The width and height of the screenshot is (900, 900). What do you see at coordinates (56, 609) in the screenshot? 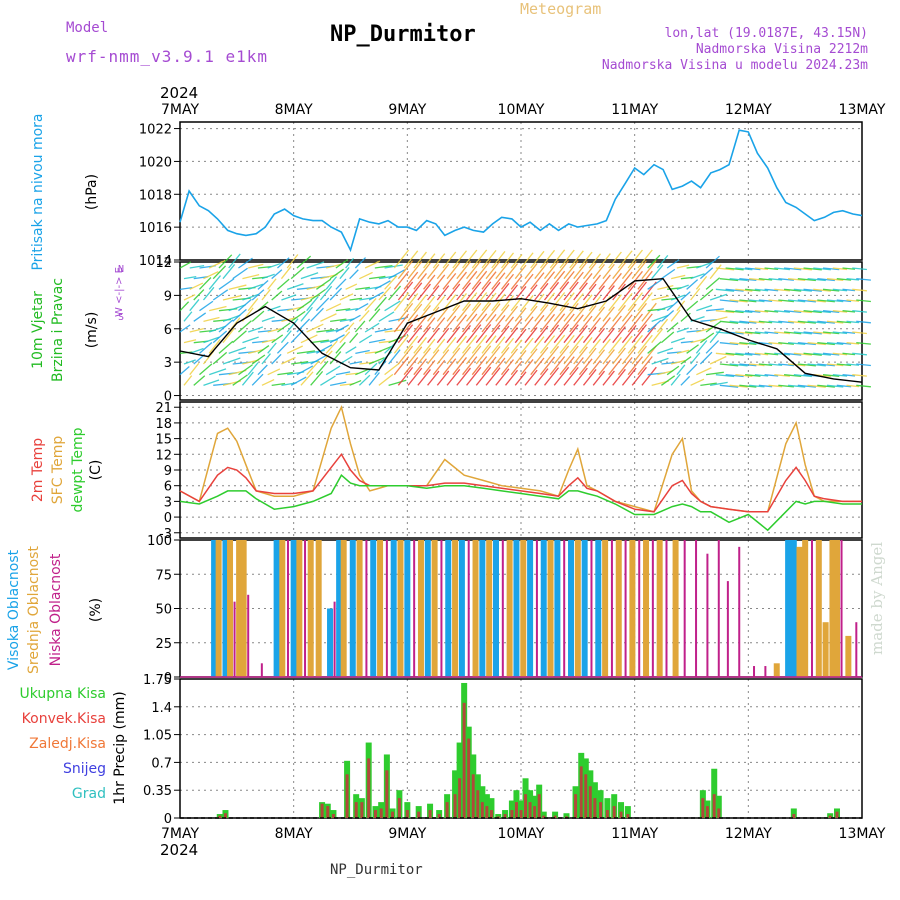
I see `cloud-low-label: Niska Oblacnost` at bounding box center [56, 609].